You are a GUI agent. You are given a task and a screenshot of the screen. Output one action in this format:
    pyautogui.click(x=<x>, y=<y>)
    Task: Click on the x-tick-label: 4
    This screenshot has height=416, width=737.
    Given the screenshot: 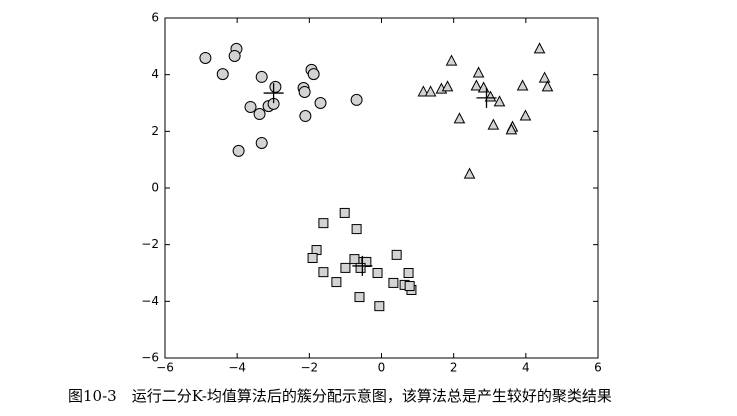 What is the action you would take?
    pyautogui.click(x=526, y=368)
    